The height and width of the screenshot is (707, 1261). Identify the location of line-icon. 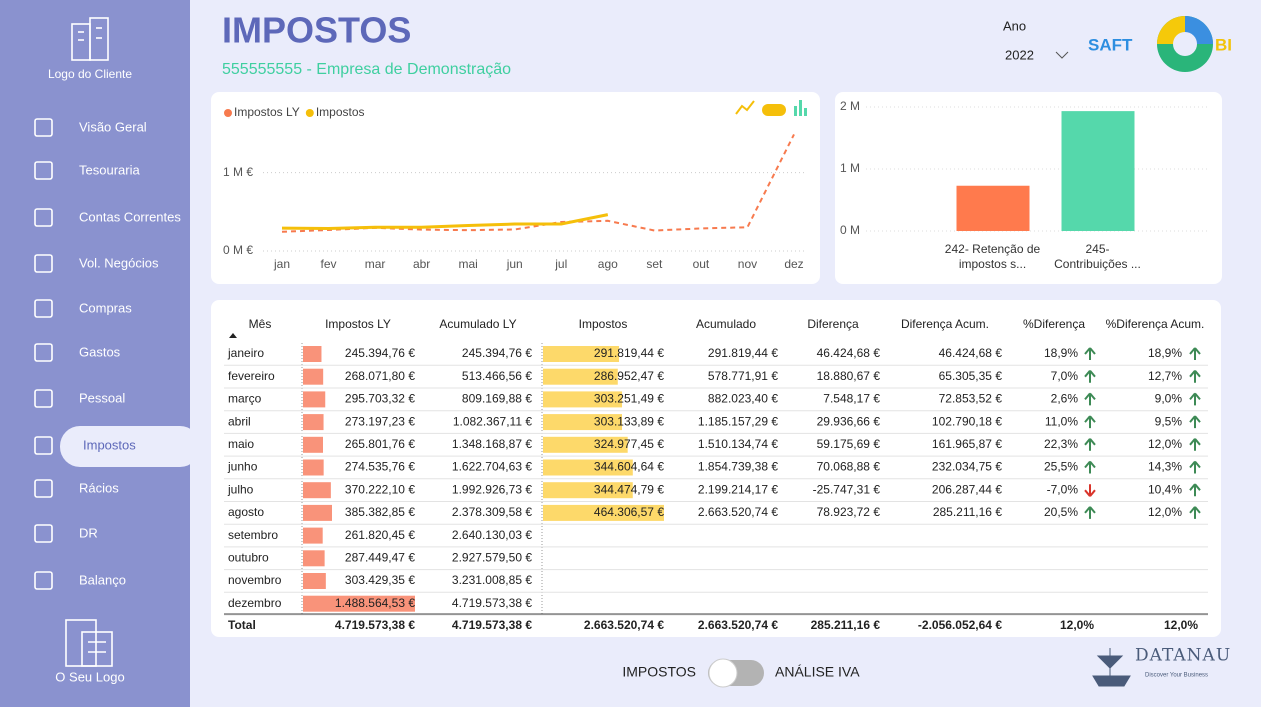
(745, 107).